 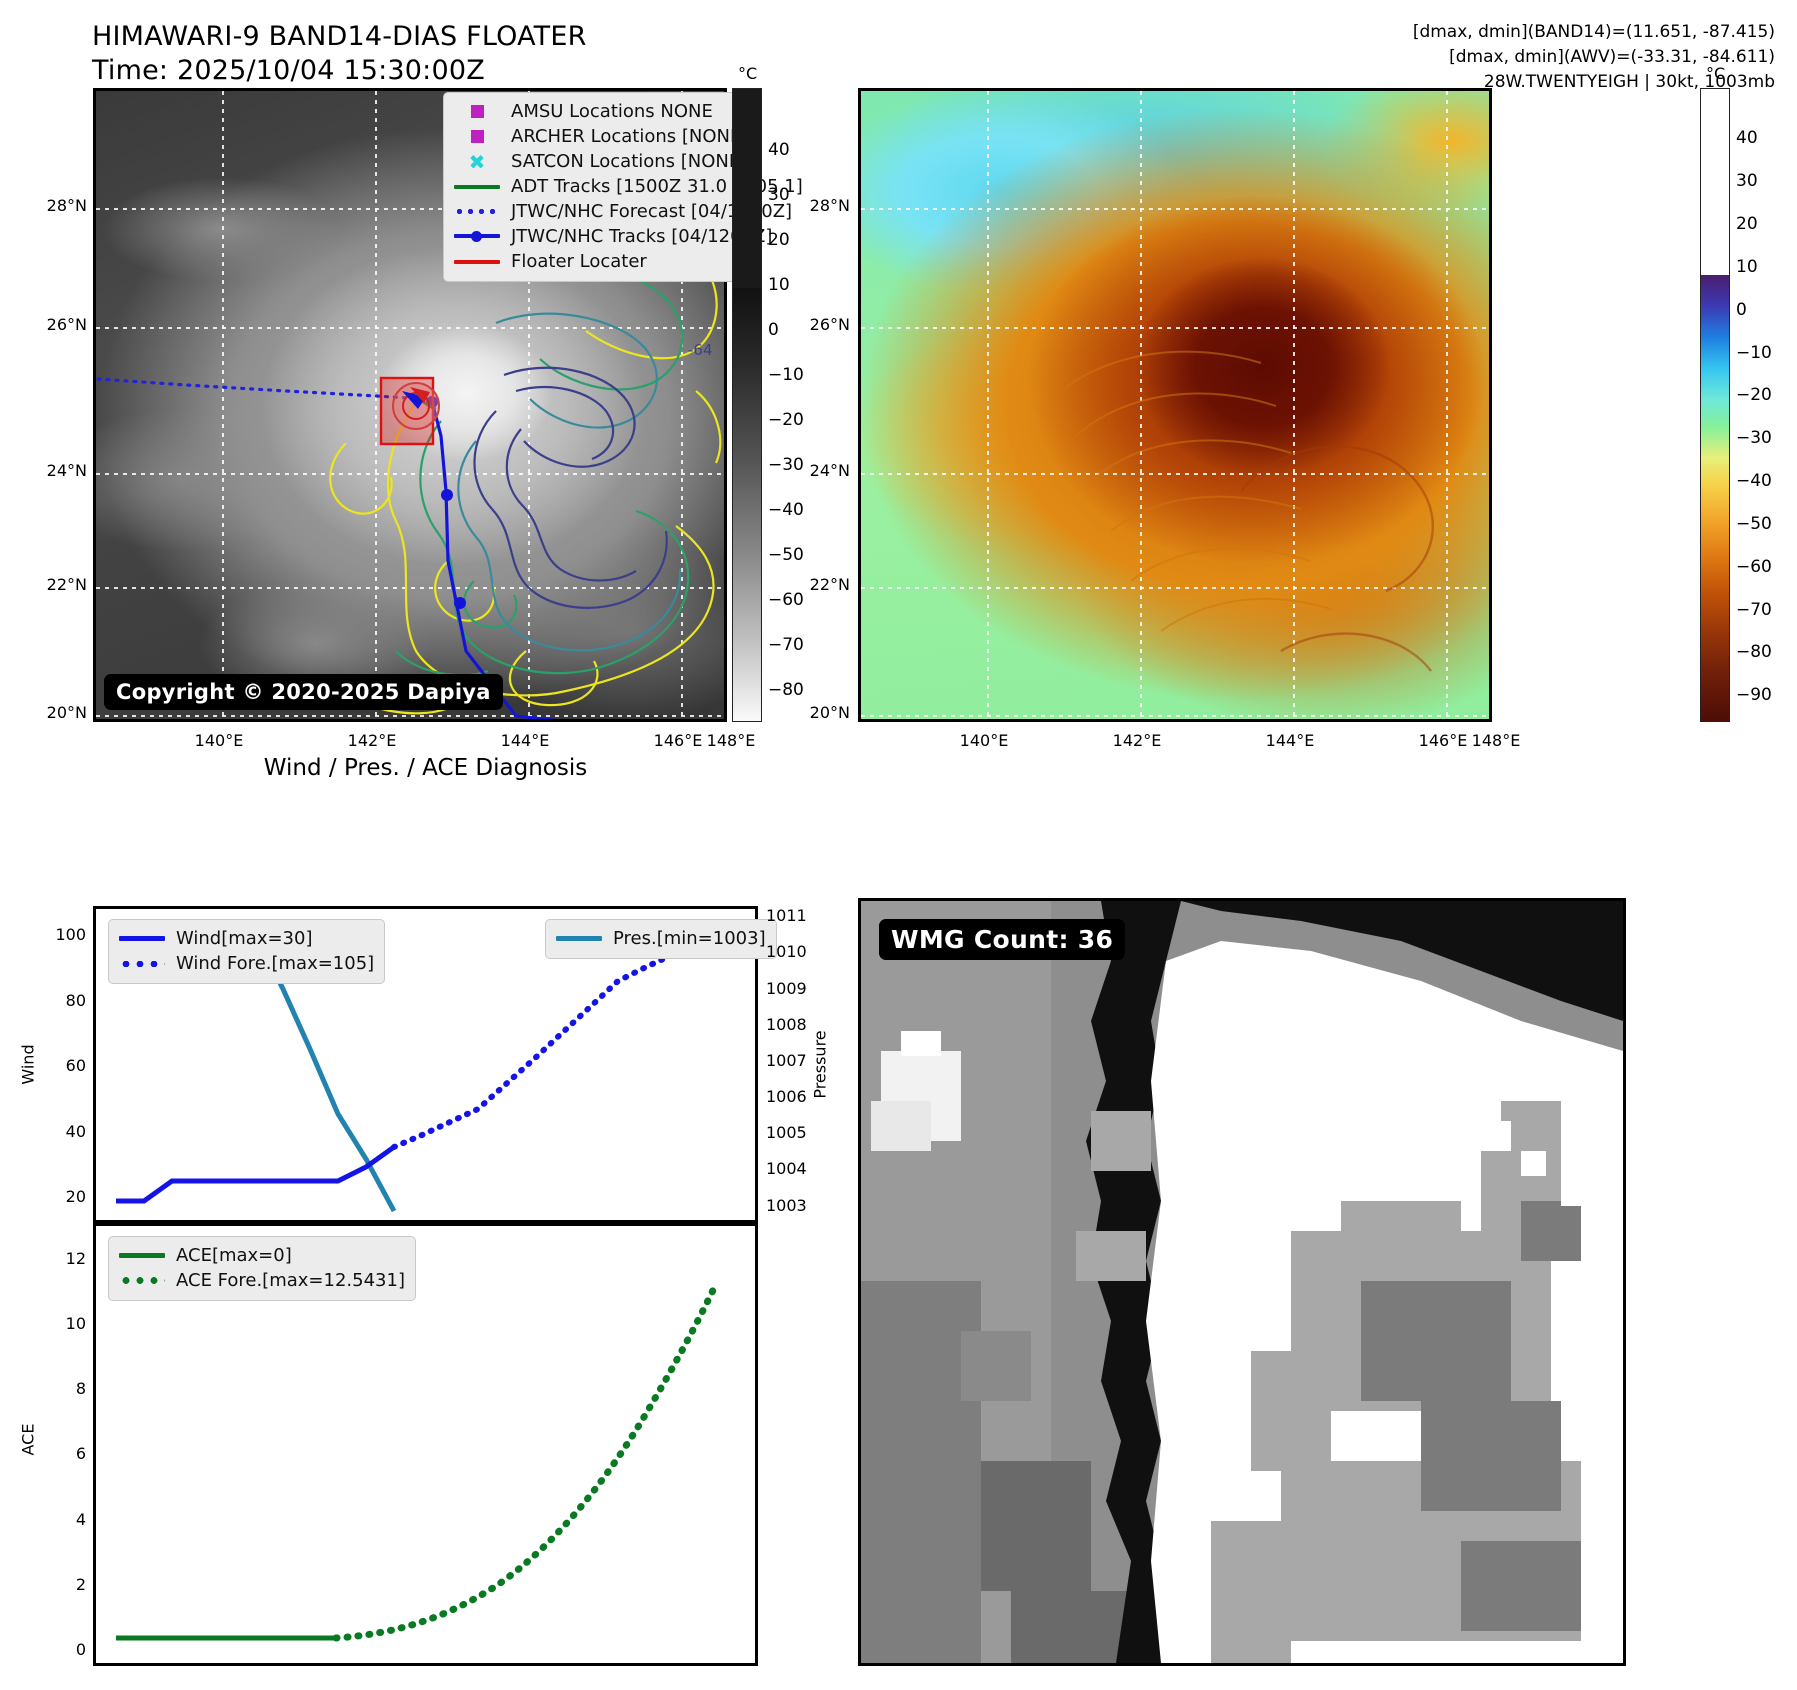 What do you see at coordinates (1741, 309) in the screenshot?
I see `colorbar-tick: 0` at bounding box center [1741, 309].